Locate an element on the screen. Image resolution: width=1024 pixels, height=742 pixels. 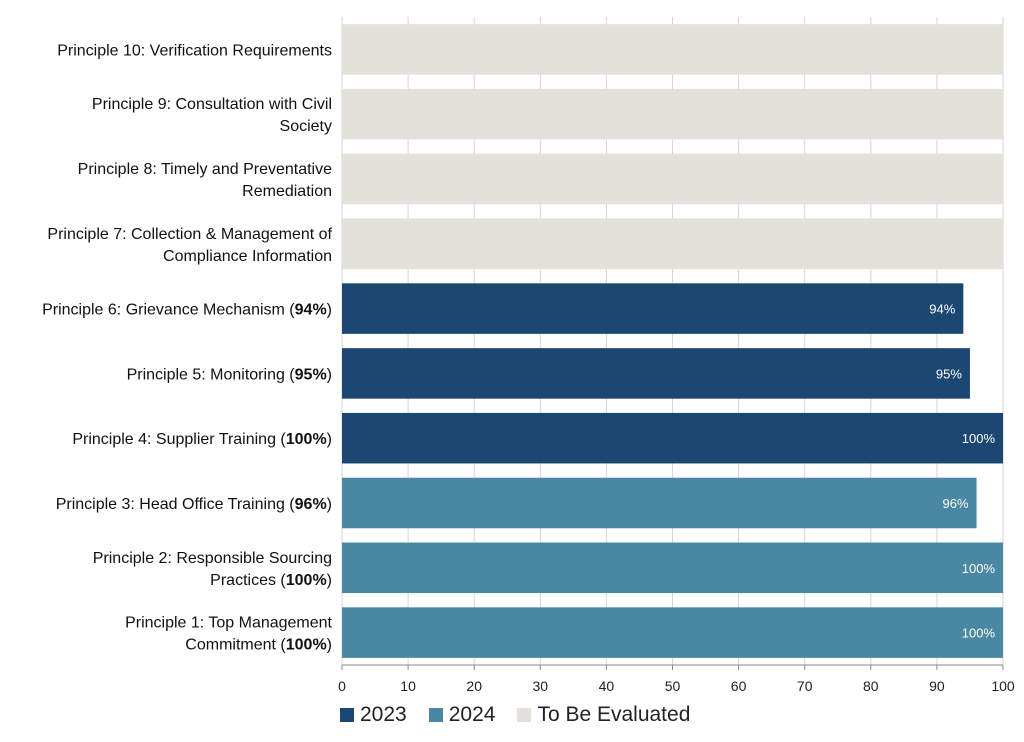
x-tick-label-20: 20 is located at coordinates (474, 686).